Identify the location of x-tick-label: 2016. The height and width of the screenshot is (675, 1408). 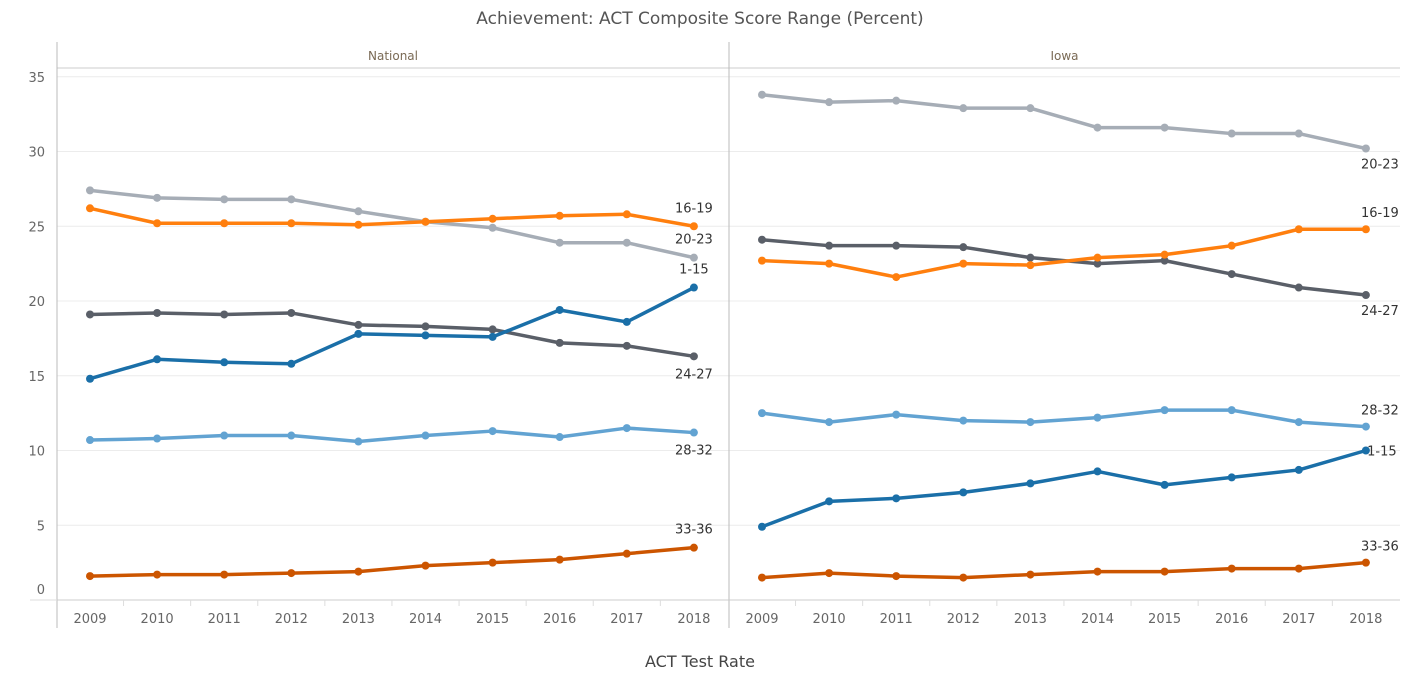
(559, 619).